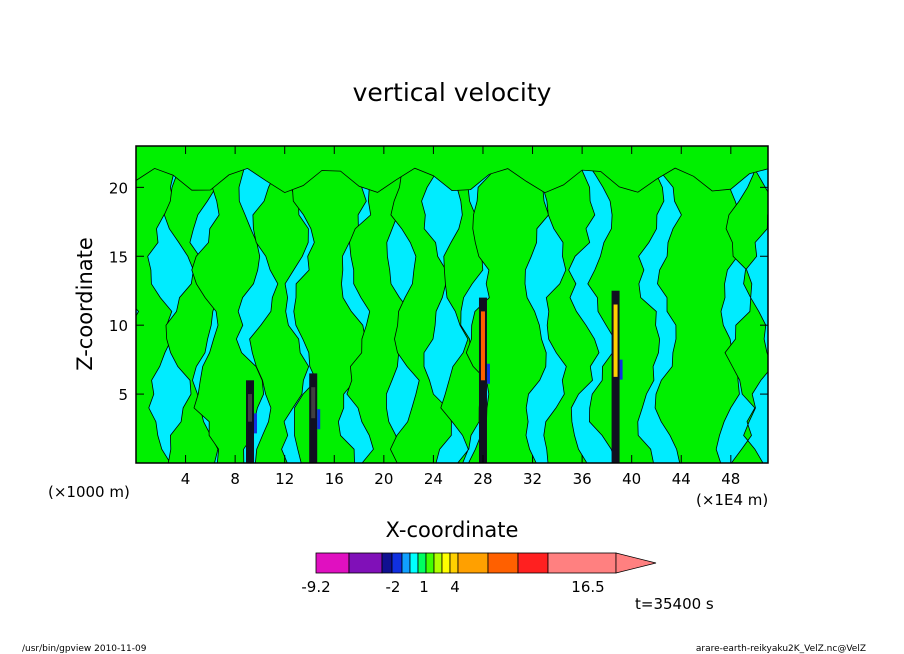  I want to click on footer-left: /usr/bin/gpview 2010-11-09, so click(84, 649).